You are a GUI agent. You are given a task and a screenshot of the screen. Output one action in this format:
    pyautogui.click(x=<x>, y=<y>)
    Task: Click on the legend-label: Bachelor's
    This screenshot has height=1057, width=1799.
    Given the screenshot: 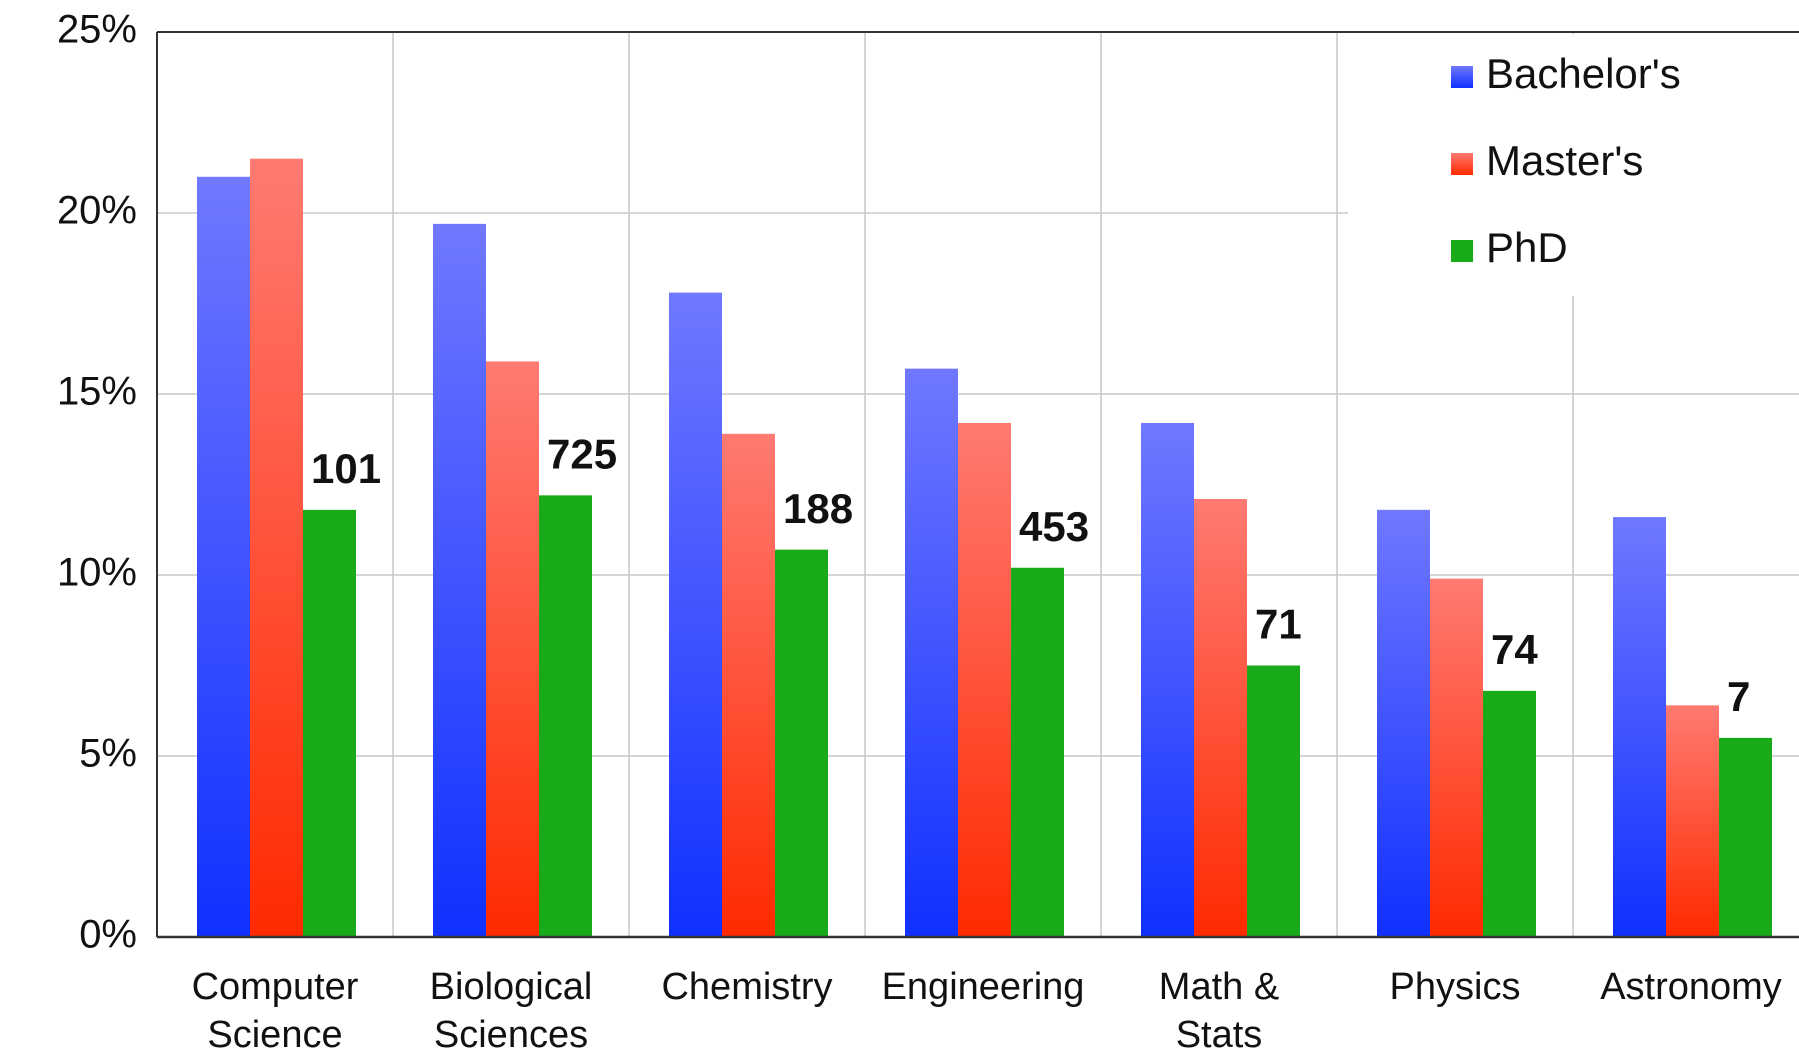 What is the action you would take?
    pyautogui.click(x=1583, y=73)
    